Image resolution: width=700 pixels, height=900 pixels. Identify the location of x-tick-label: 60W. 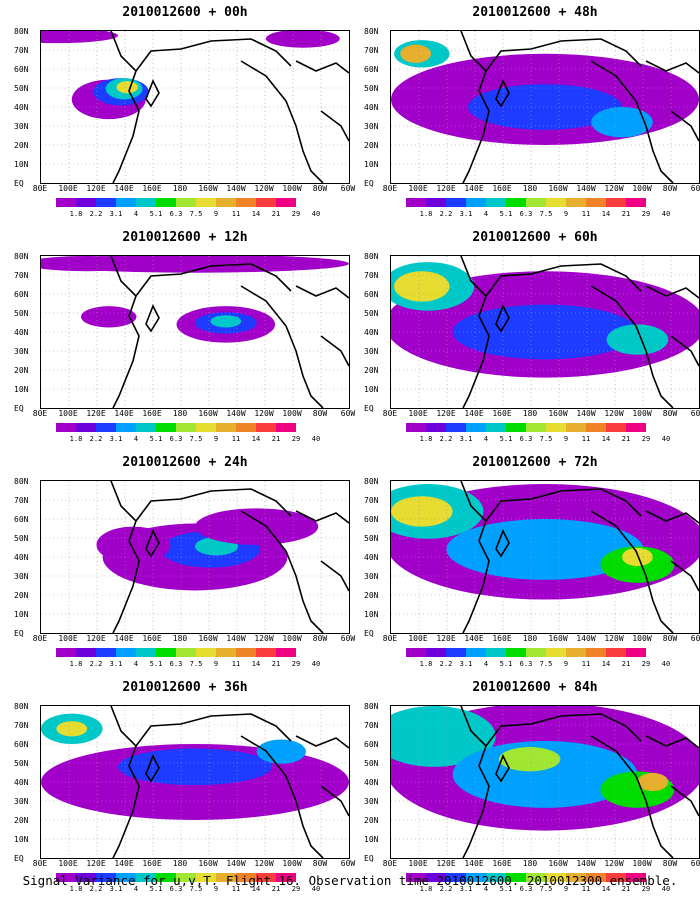
(695, 638).